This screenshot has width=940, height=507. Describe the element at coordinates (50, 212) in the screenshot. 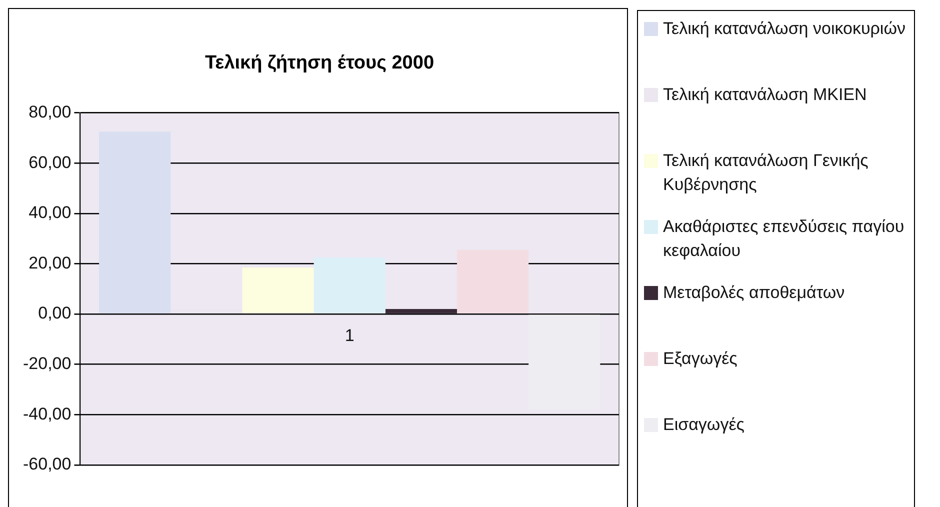

I see `y-tick-label: 40,00` at that location.